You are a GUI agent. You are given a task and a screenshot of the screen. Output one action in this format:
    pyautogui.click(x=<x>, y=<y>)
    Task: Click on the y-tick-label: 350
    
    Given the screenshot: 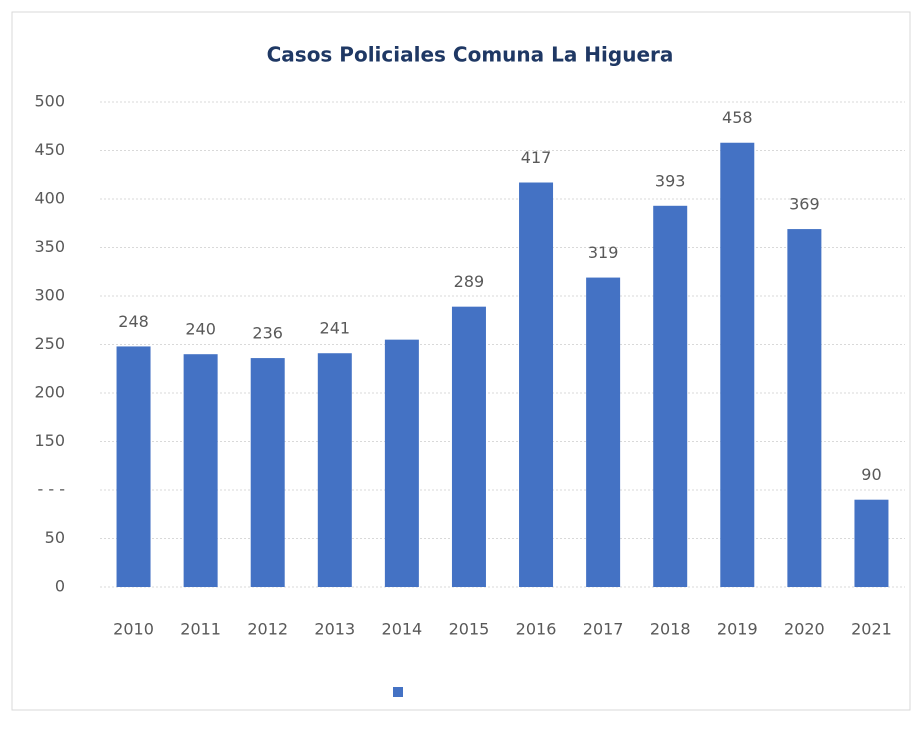 What is the action you would take?
    pyautogui.click(x=49, y=246)
    